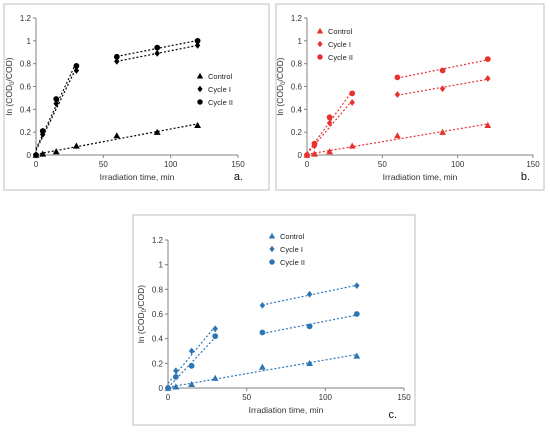 This screenshot has height=434, width=550. Describe the element at coordinates (392, 415) in the screenshot. I see `panel-label: c.` at that location.